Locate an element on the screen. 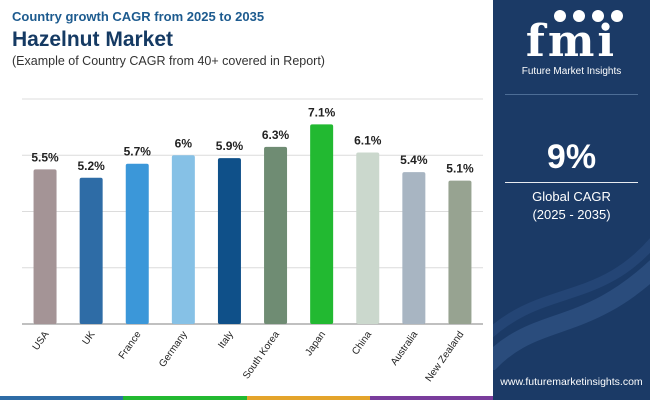  global-cagr-period: (2025 - 2035) is located at coordinates (571, 214).